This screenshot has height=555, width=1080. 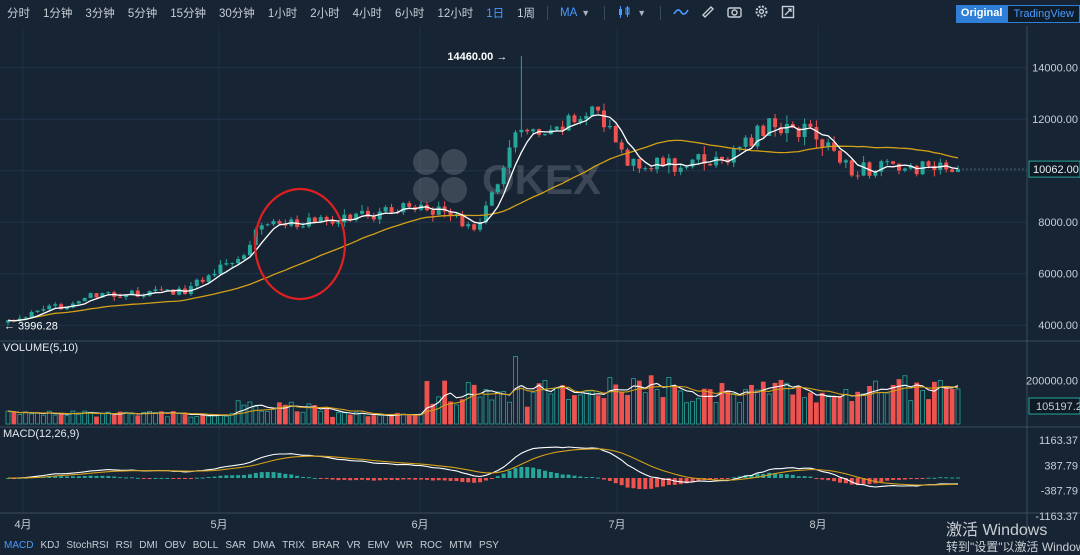 What do you see at coordinates (325, 14) in the screenshot?
I see `timeframe-7: 2小时` at bounding box center [325, 14].